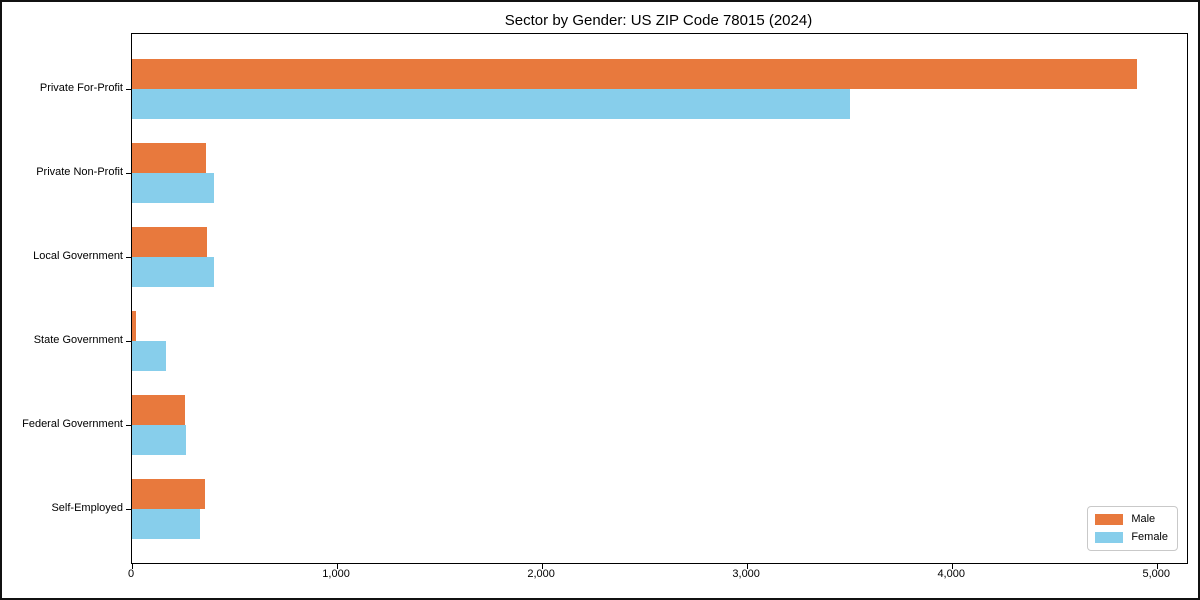  Describe the element at coordinates (169, 242) in the screenshot. I see `bar-male-local-government` at that location.